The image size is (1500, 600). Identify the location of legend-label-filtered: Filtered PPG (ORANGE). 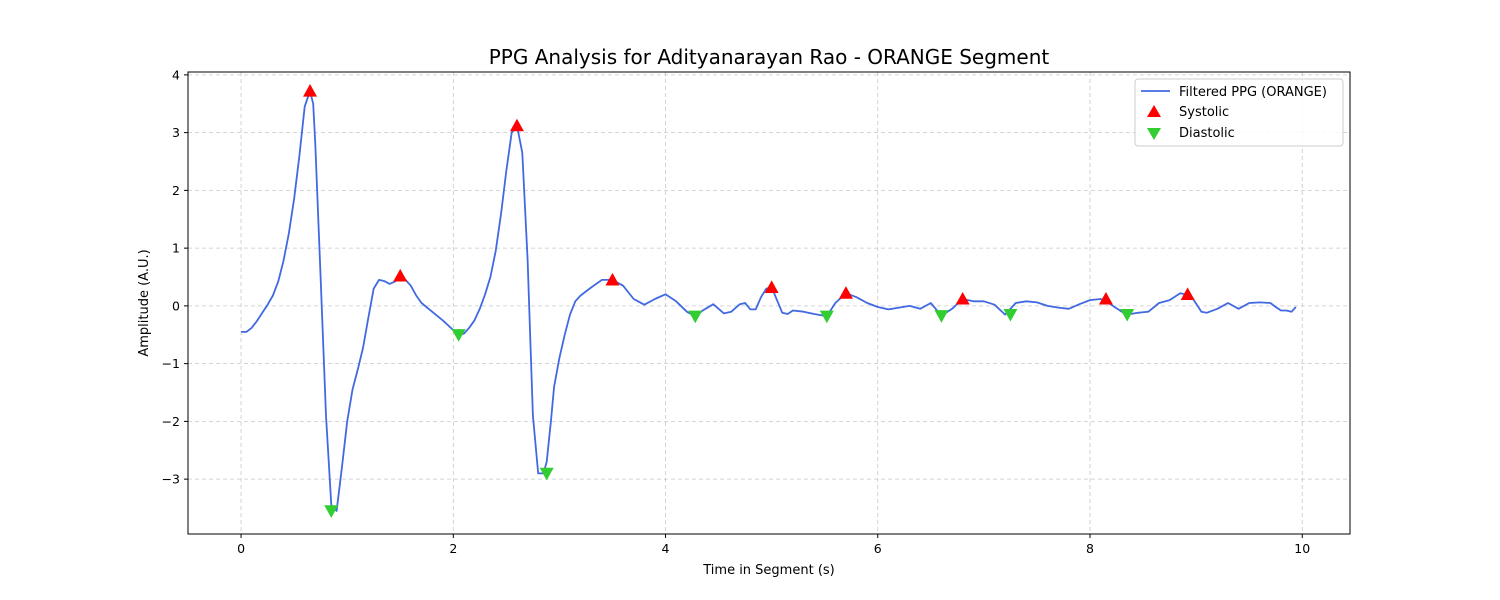
(1253, 92).